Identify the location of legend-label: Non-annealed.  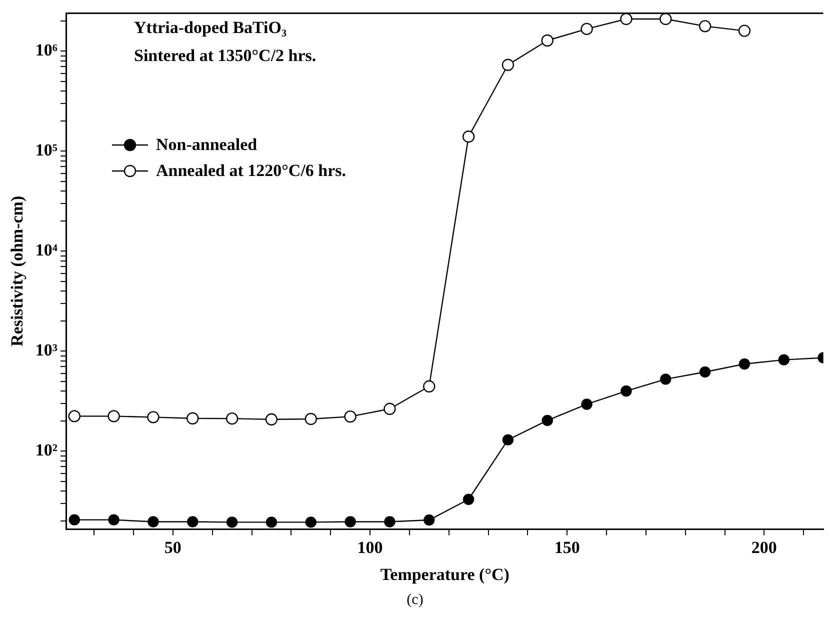
(207, 145).